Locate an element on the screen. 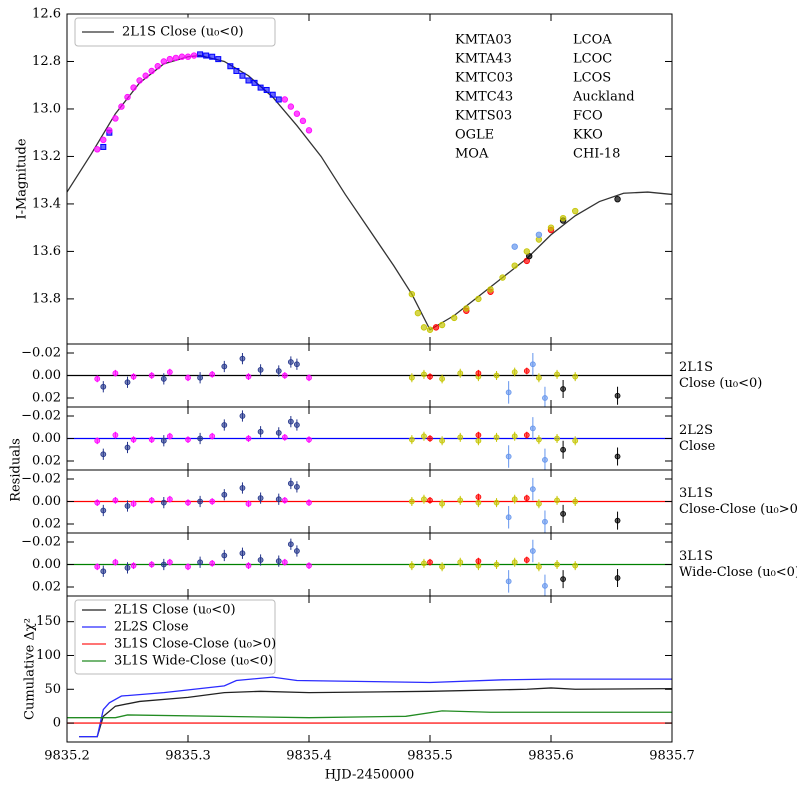 The height and width of the screenshot is (791, 797). legend-label: 2L1S Close (u₀<0) is located at coordinates (175, 610).